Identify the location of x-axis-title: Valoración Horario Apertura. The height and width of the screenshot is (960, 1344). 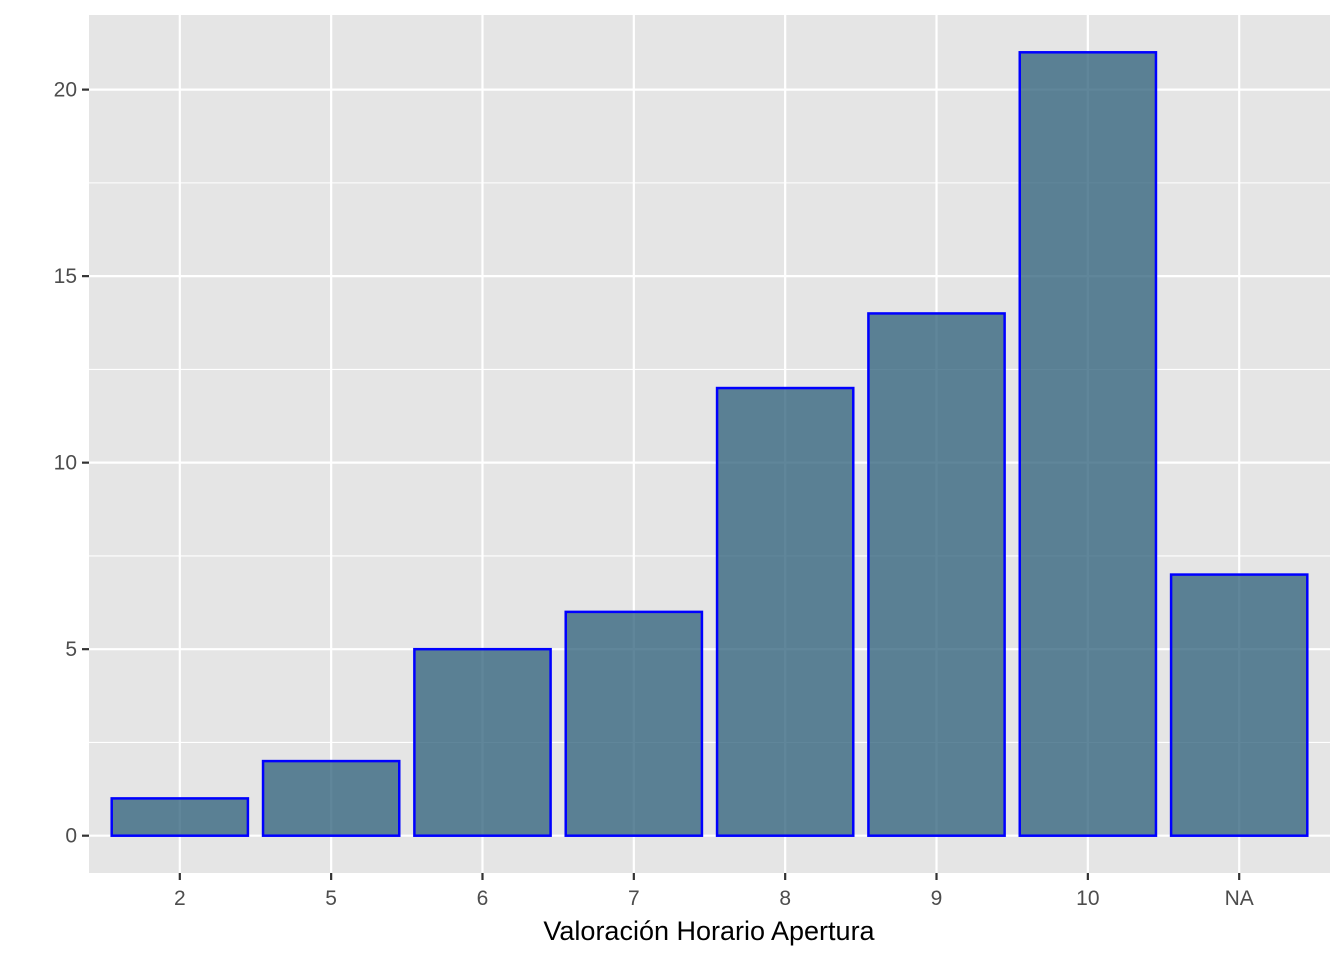
(709, 931).